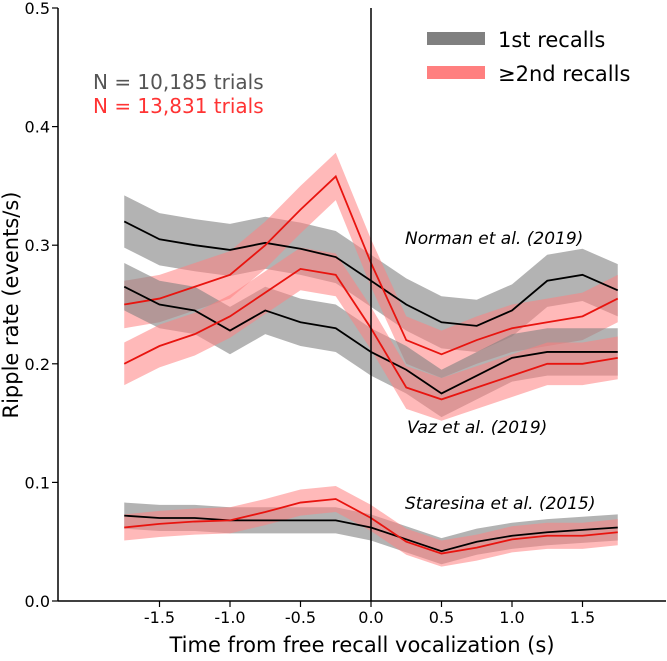 The width and height of the screenshot is (667, 661). Describe the element at coordinates (37, 9) in the screenshot. I see `y-tick-label: 0.5` at that location.